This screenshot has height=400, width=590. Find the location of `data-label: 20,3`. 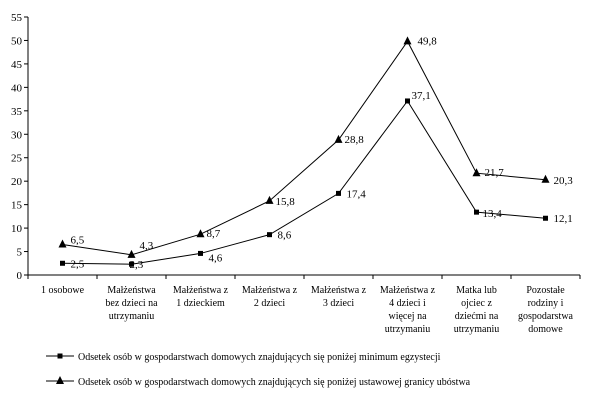

data-label: 20,3 is located at coordinates (564, 181).